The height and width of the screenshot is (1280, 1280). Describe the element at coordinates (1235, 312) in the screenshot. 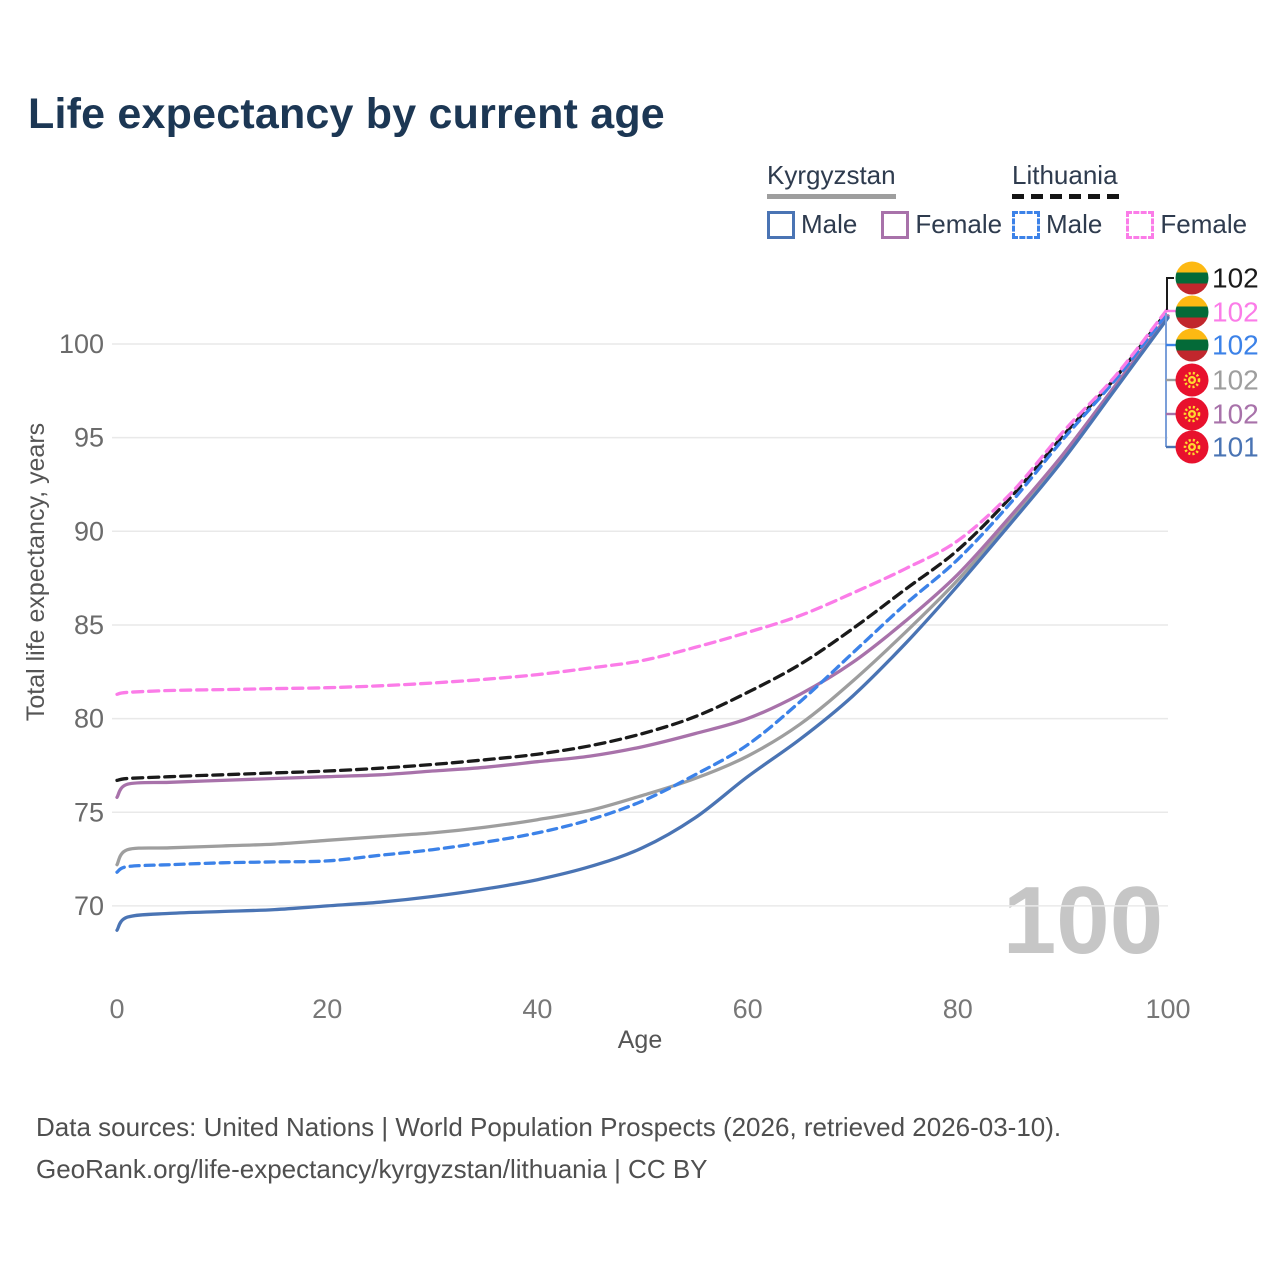

I see `end-label-lt-female: 102` at that location.